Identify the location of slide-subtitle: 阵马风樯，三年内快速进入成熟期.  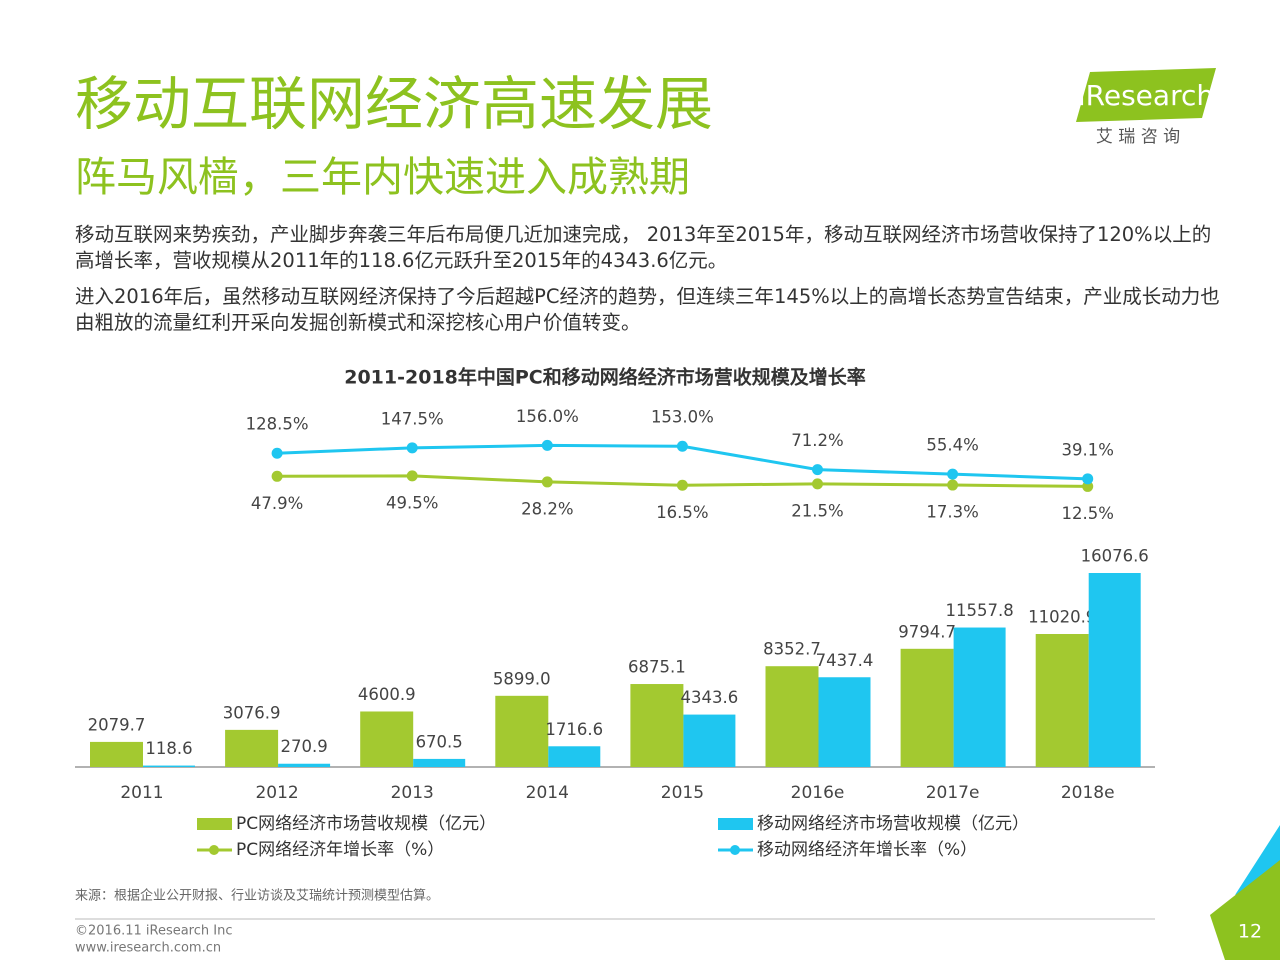
(382, 177).